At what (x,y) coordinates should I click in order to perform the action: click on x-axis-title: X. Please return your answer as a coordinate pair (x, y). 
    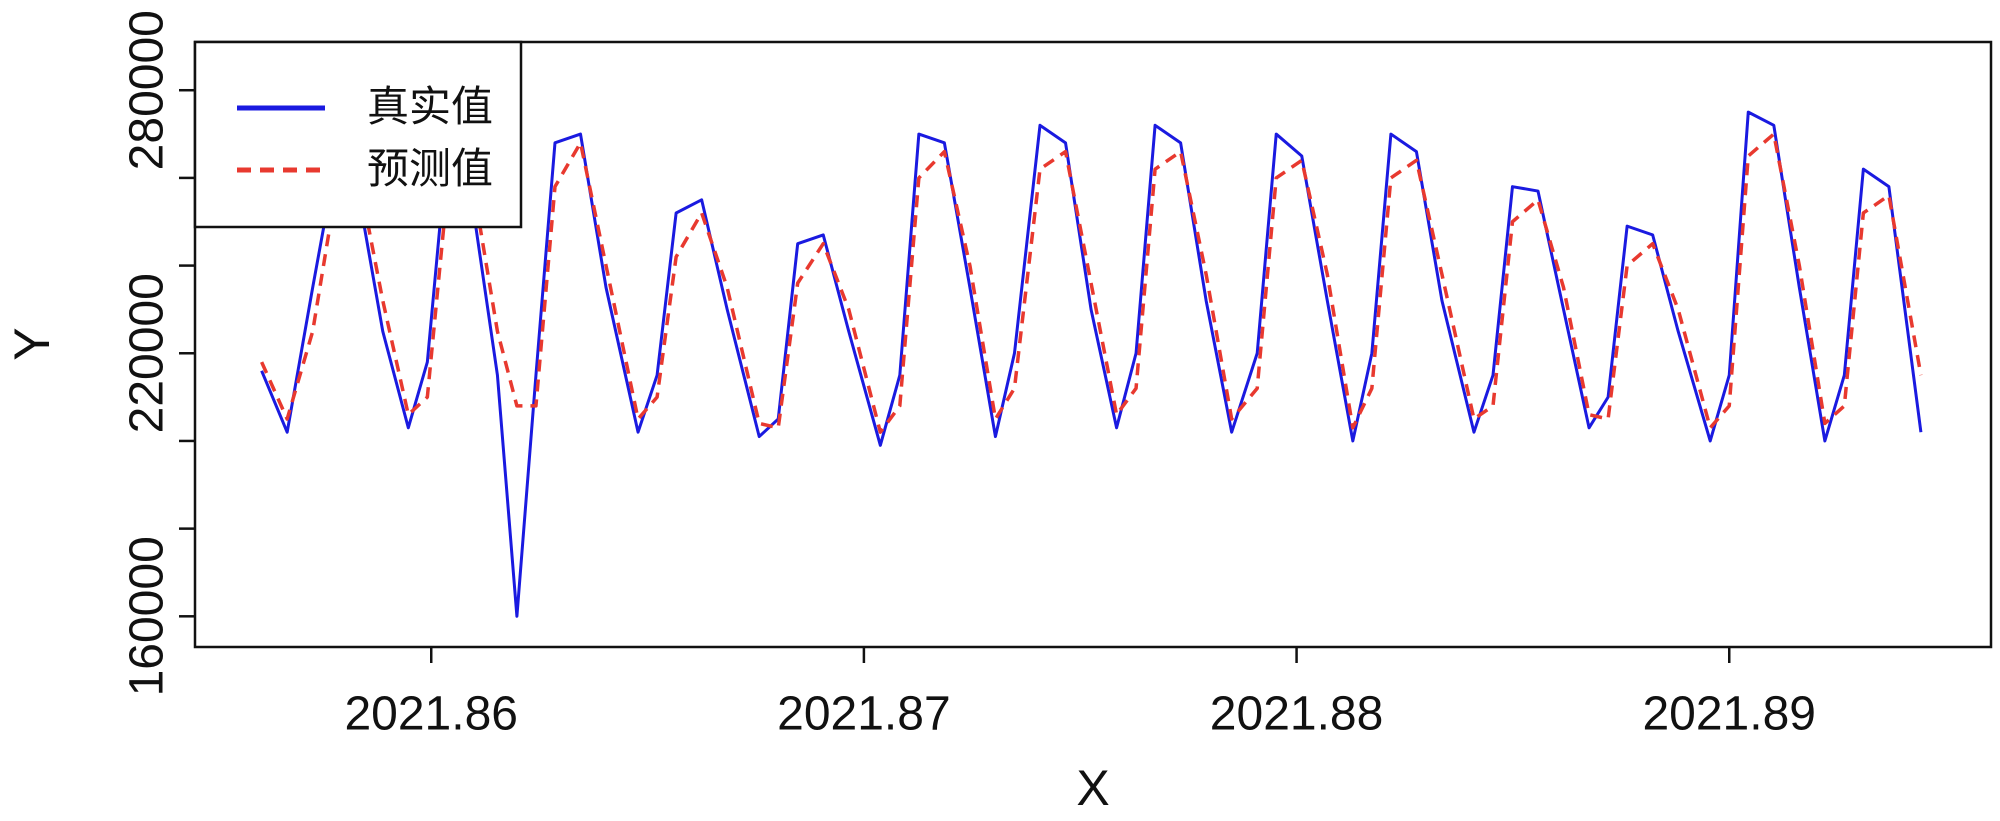
    Looking at the image, I should click on (1092, 788).